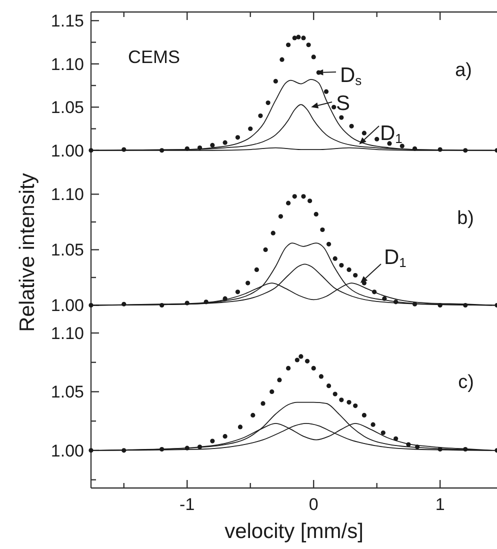  What do you see at coordinates (154, 57) in the screenshot?
I see `annotation: CEMS` at bounding box center [154, 57].